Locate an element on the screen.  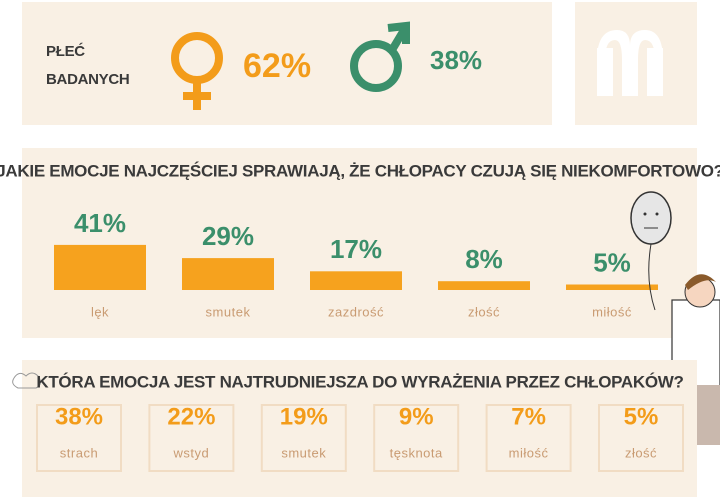
category-label: lęk is located at coordinates (100, 311).